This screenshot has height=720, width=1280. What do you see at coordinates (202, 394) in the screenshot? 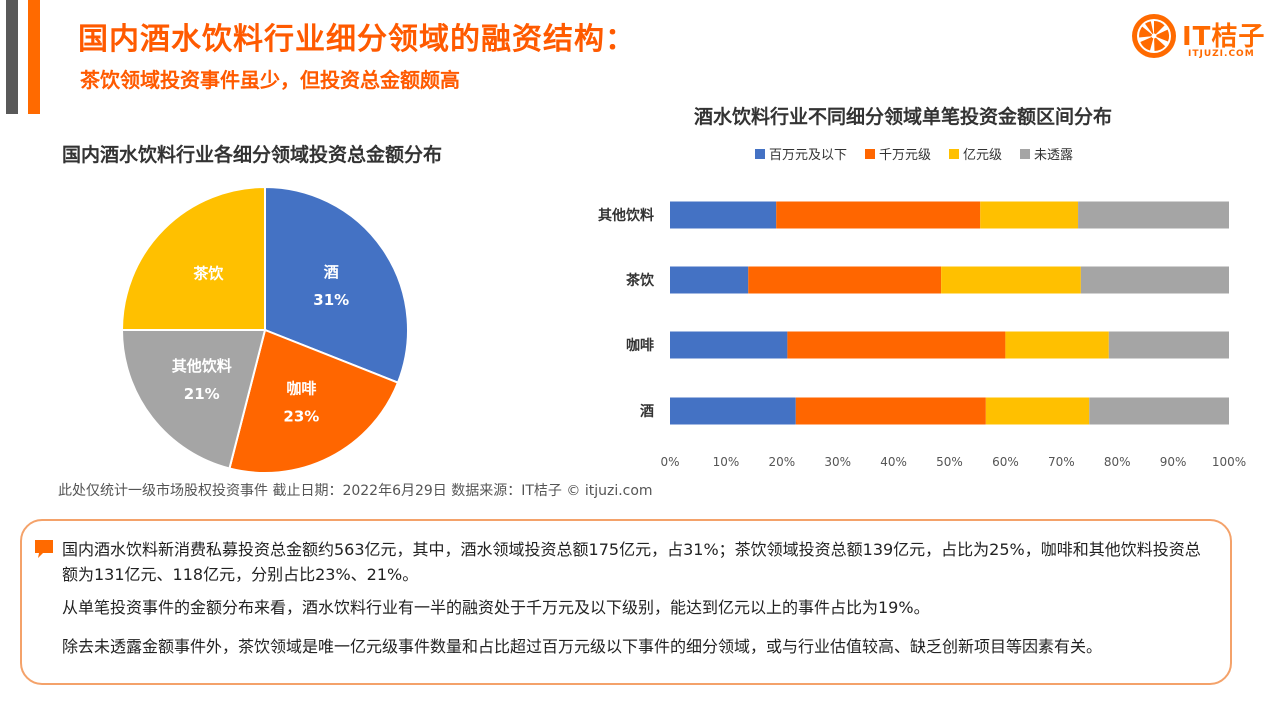
I see `pie-slice-value: 21%` at bounding box center [202, 394].